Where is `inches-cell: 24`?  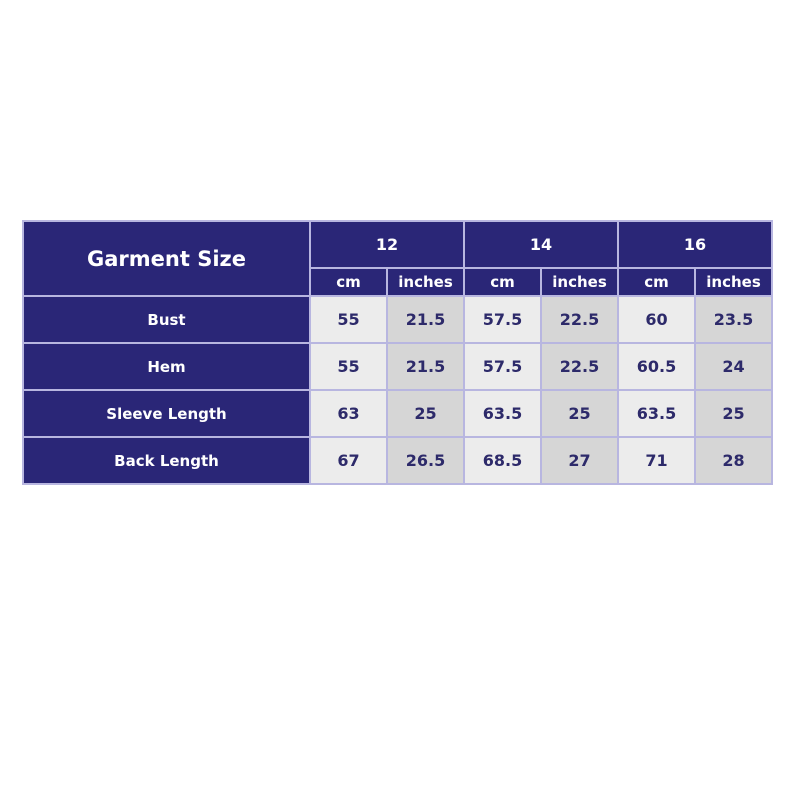
inches-cell: 24 is located at coordinates (733, 366).